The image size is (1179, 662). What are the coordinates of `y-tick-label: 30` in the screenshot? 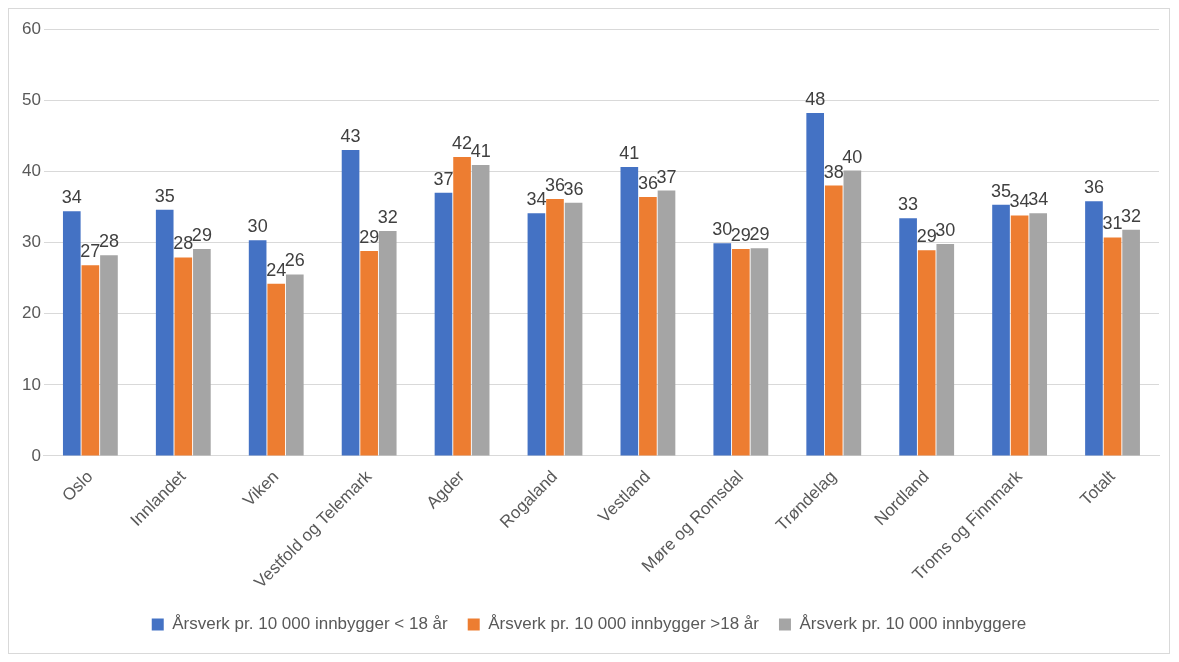 It's located at (31, 242).